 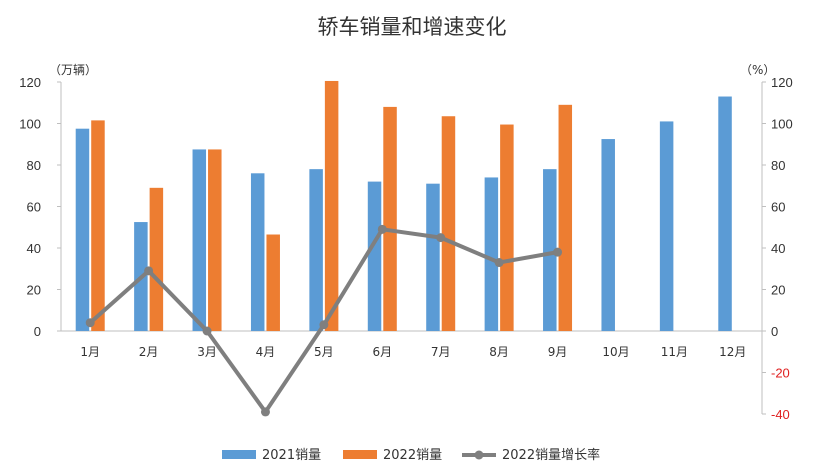 What do you see at coordinates (778, 248) in the screenshot?
I see `y-right-tick-label: 40` at bounding box center [778, 248].